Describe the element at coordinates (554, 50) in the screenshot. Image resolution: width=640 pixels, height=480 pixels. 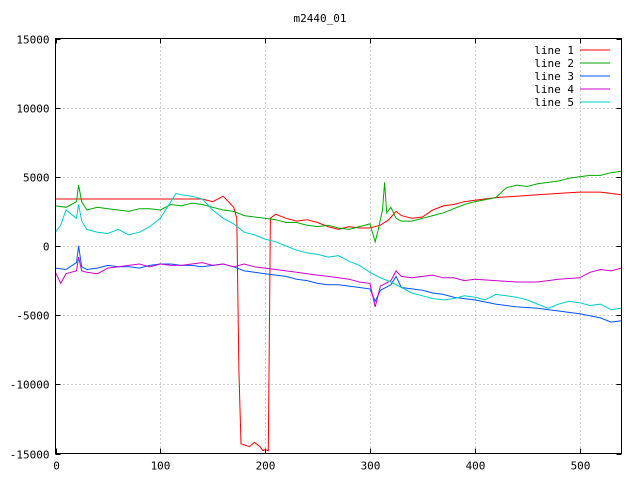
I see `legend-label-1: line 1` at that location.